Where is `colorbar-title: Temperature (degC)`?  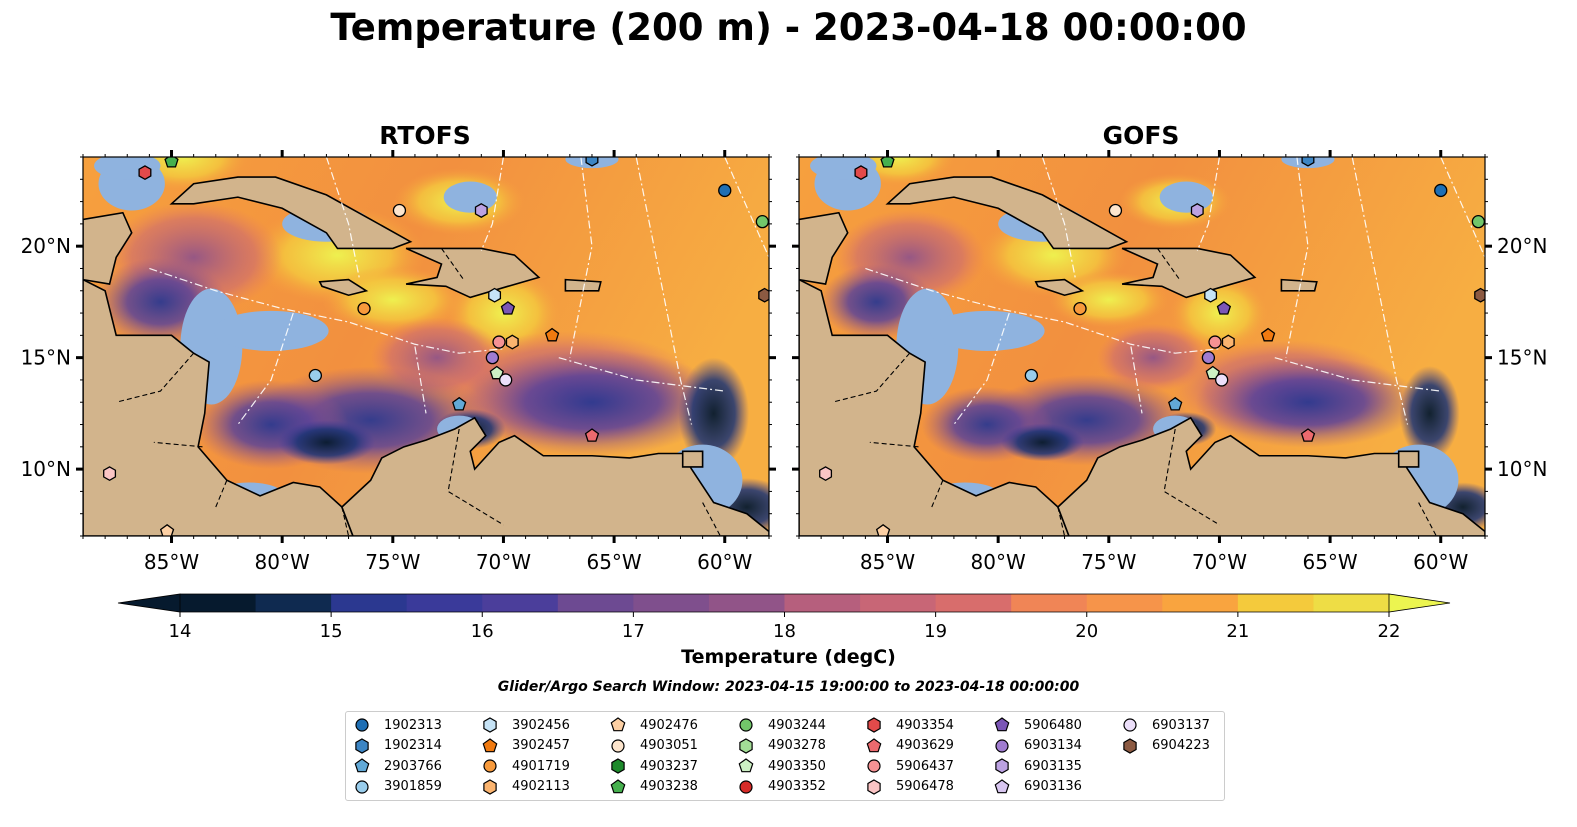
colorbar-title: Temperature (degC) is located at coordinates (788, 657).